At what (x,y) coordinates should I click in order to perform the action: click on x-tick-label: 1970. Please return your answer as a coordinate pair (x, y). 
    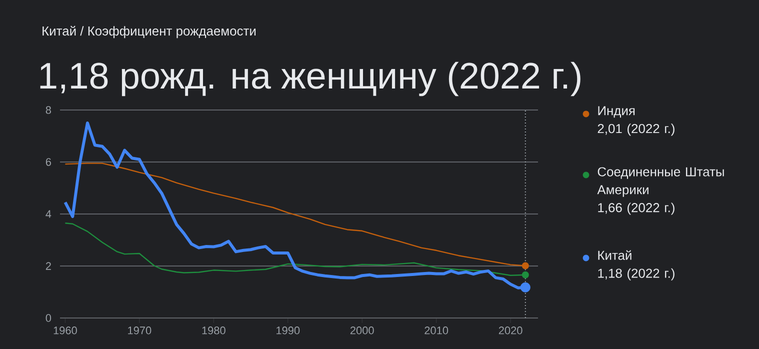
    Looking at the image, I should click on (140, 330).